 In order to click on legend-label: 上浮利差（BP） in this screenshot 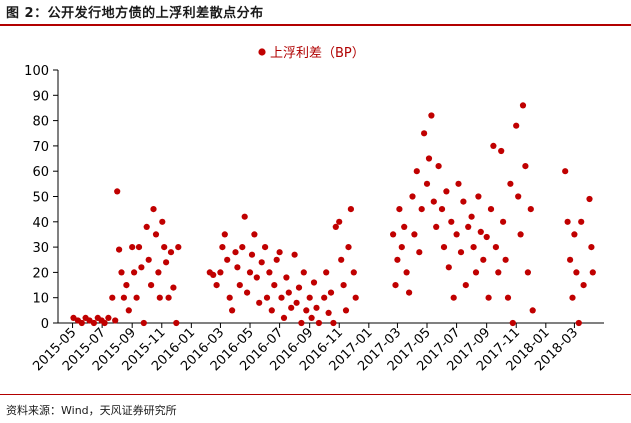, I will do `click(317, 53)`.